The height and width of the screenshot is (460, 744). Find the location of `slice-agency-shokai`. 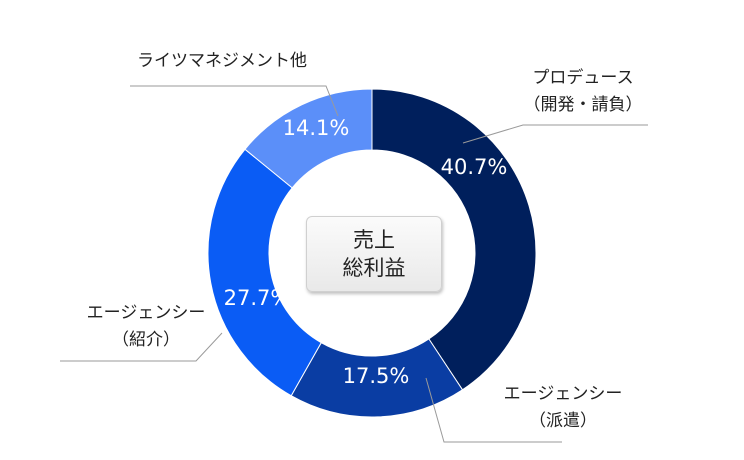

slice-agency-shokai is located at coordinates (264, 272).